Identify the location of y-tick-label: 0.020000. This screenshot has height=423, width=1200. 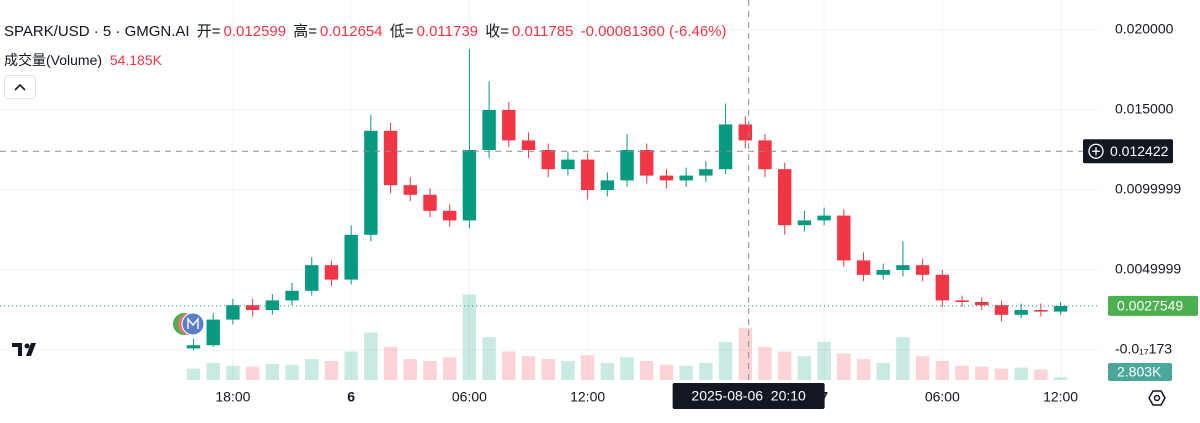
(1144, 29).